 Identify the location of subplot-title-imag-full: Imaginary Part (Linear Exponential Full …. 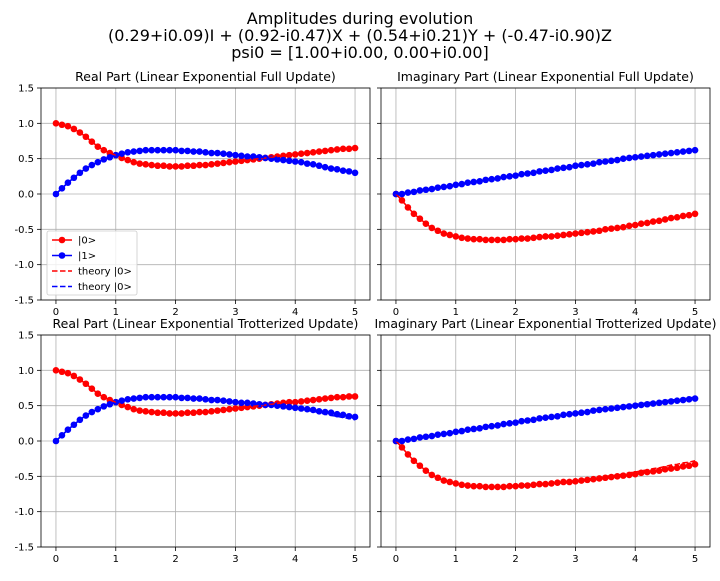
(545, 76).